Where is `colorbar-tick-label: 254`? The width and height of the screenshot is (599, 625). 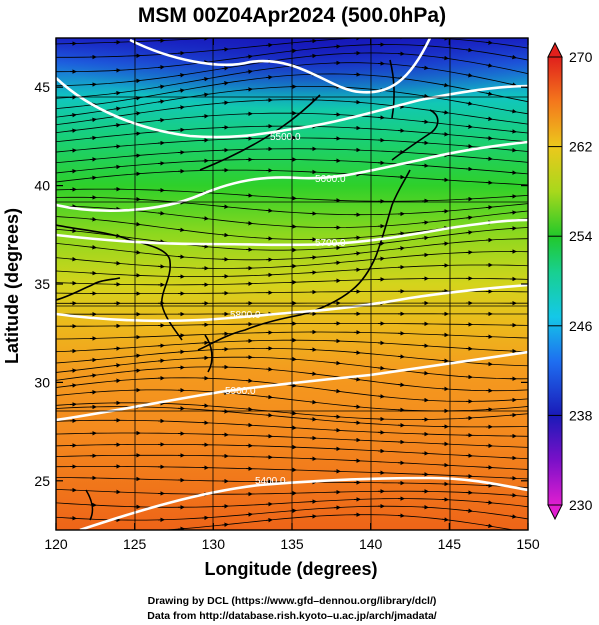
colorbar-tick-label: 254 is located at coordinates (581, 236).